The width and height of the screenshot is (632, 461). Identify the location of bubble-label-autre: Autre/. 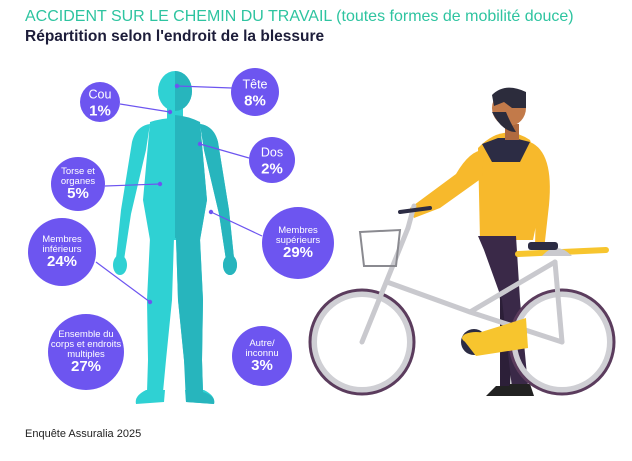
(262, 343).